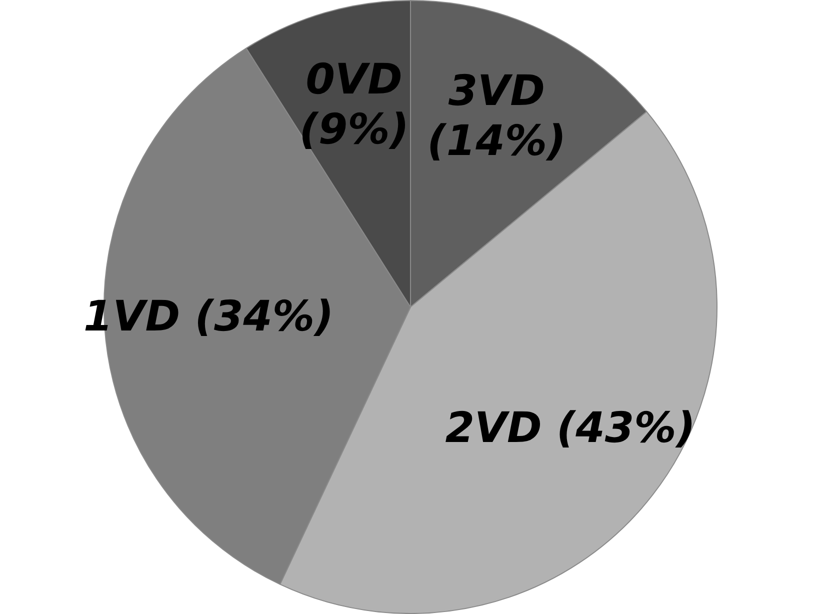 The width and height of the screenshot is (821, 614). I want to click on data-label: (9%), so click(354, 129).